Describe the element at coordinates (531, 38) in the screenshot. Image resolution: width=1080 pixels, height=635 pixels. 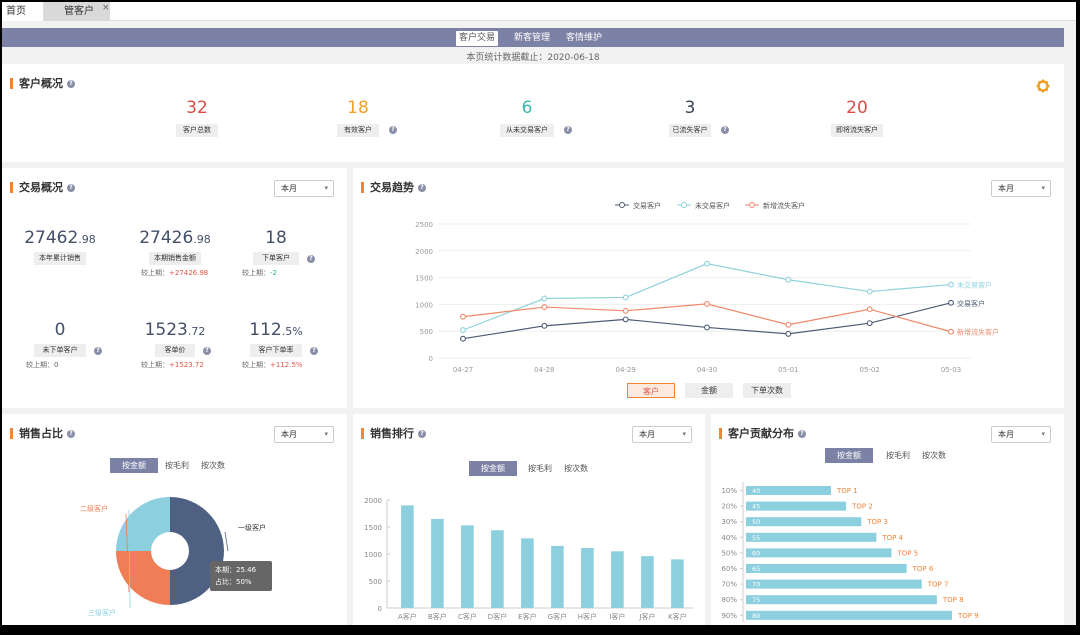
I see `nav-tab-new-customer: 新客管理` at that location.